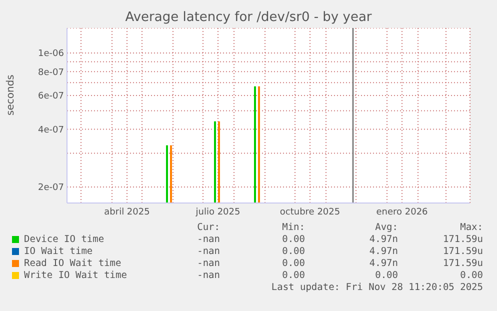 Image resolution: width=497 pixels, height=311 pixels. I want to click on x-tick-label: enero 2026, so click(402, 212).